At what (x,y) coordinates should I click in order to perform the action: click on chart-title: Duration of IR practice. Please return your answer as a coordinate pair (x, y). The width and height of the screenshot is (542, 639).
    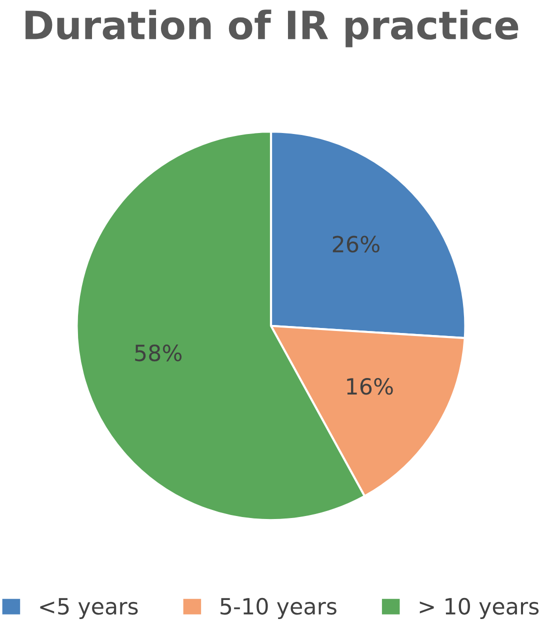
    Looking at the image, I should click on (272, 29).